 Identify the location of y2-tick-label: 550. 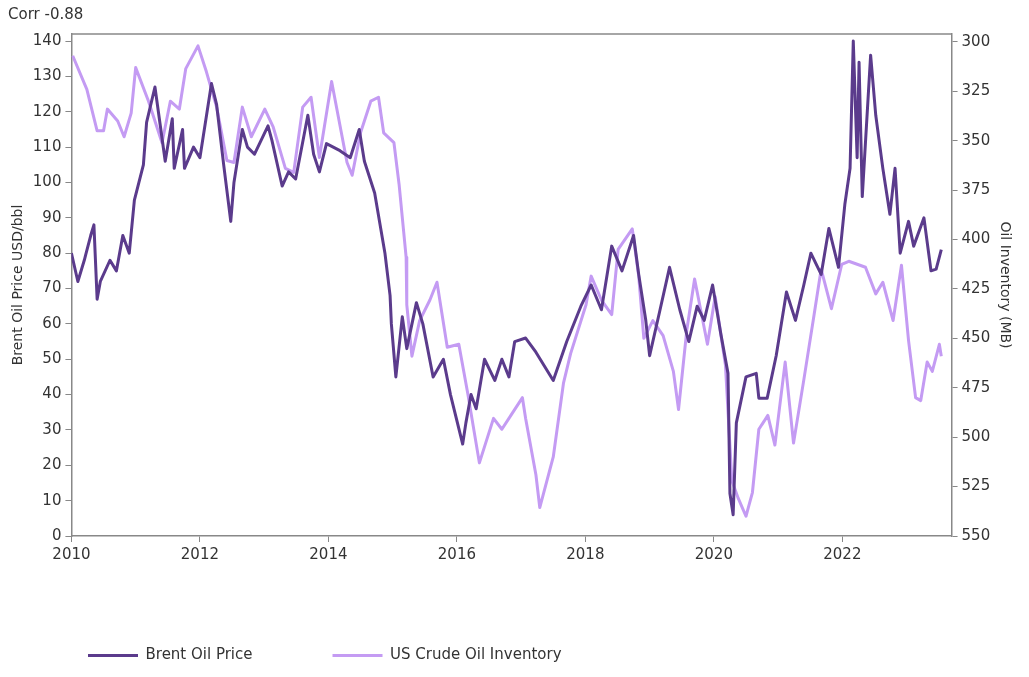
(976, 534).